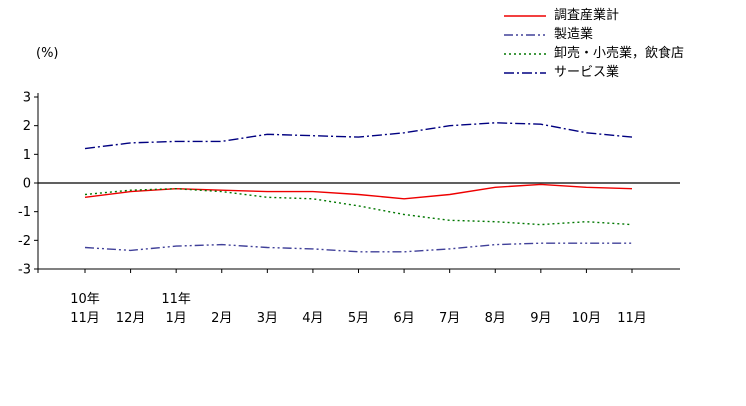 The image size is (746, 406). I want to click on x-year-label: 11年, so click(176, 299).